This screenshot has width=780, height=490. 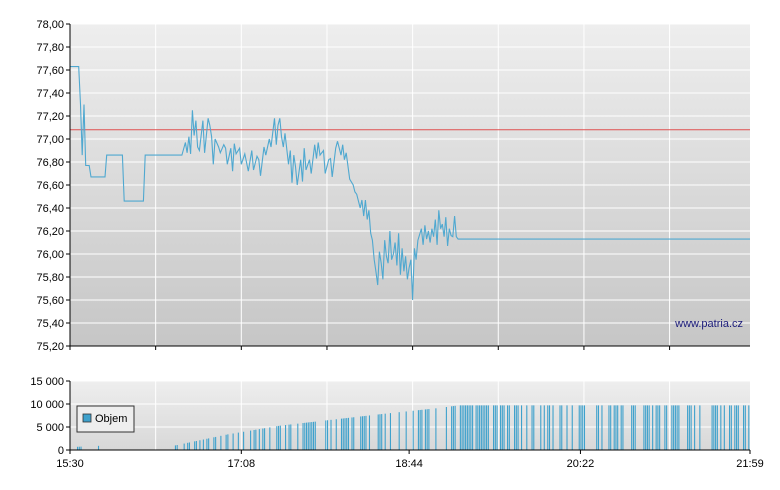 I want to click on watermark: www.patria.cz, so click(x=708, y=324).